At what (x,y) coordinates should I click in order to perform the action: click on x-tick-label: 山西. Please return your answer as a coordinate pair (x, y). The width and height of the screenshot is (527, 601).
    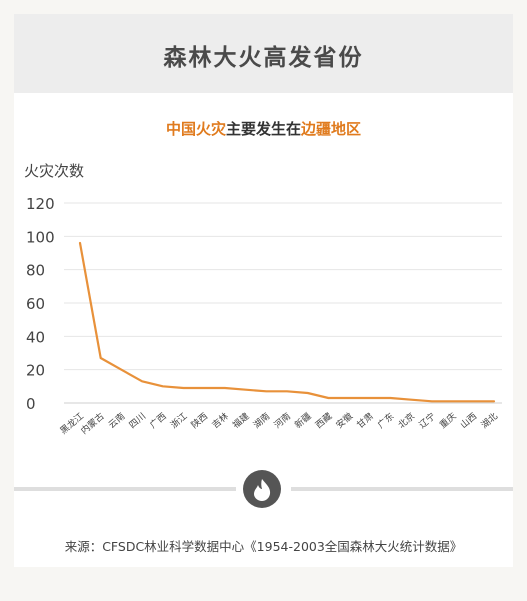
    Looking at the image, I should click on (468, 421).